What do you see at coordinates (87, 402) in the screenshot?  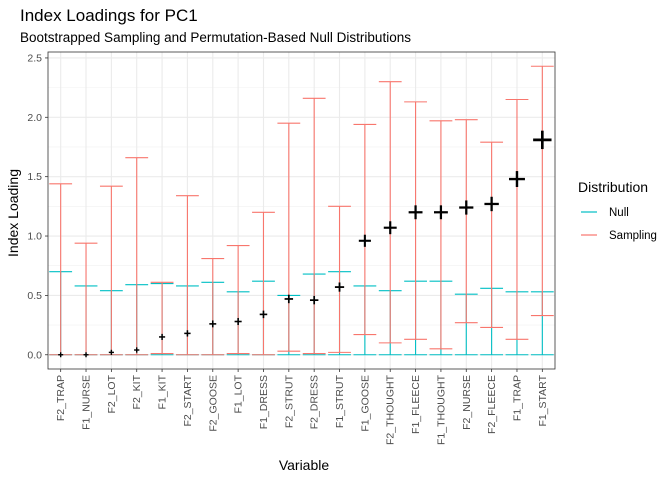 I see `x-tick-label: F1_NURSE` at bounding box center [87, 402].